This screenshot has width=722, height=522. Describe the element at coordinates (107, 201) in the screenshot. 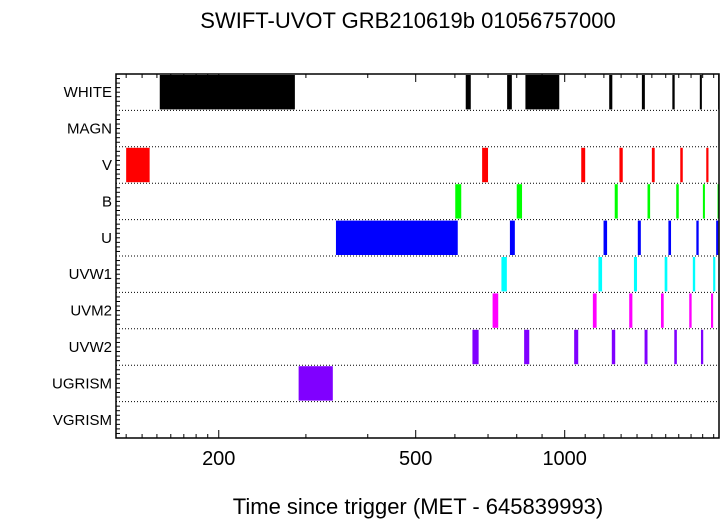

I see `row-label-b: B` at that location.